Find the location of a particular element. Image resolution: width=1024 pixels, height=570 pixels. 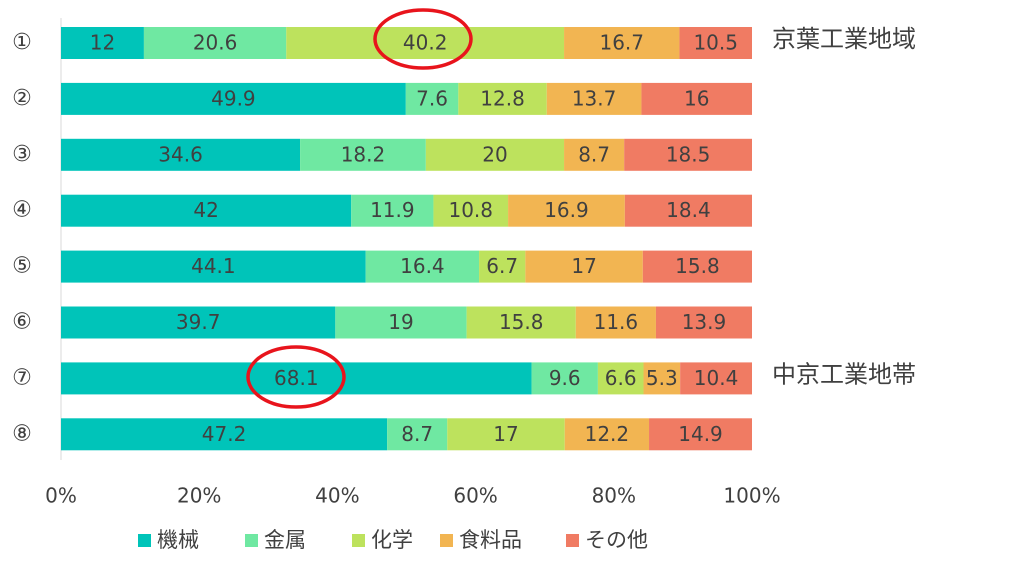

data-label: 42 is located at coordinates (205, 210).